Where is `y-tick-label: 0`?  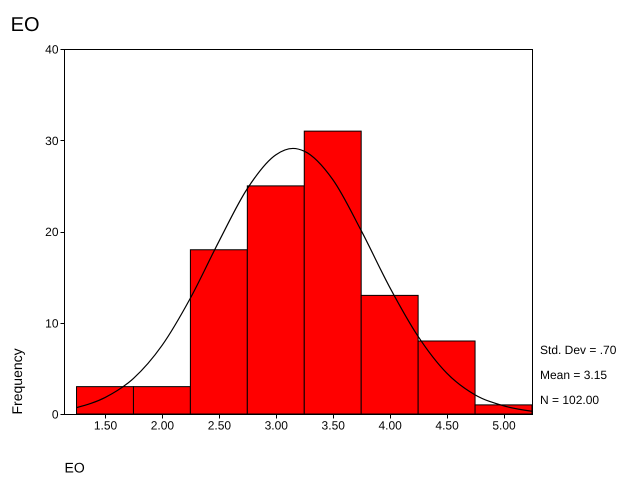
y-tick-label: 0 is located at coordinates (55, 415).